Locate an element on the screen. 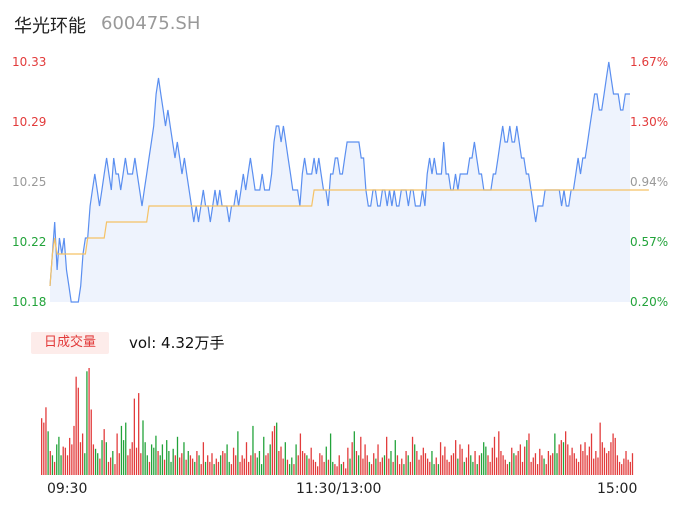  y-left-tick-label: 10.18 is located at coordinates (29, 302).